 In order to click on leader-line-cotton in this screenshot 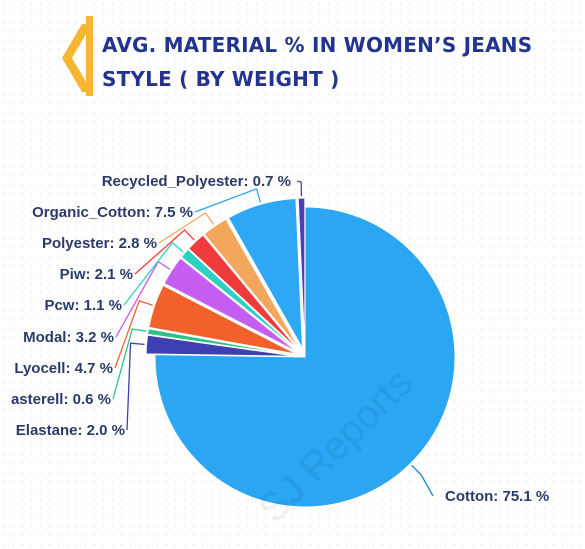, I will do `click(422, 480)`.